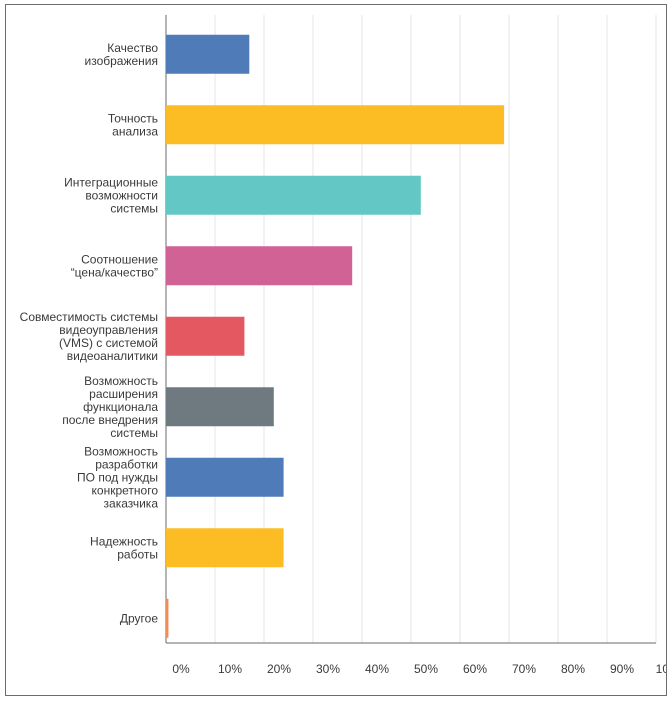  Describe the element at coordinates (137, 554) in the screenshot. I see `category-label-line: работы` at that location.